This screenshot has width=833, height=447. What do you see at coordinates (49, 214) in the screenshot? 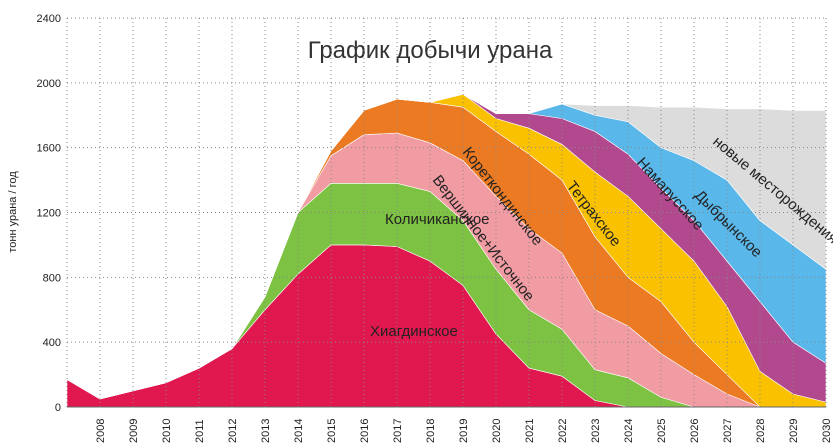
I see `y-tick-label: 1200` at bounding box center [49, 214].